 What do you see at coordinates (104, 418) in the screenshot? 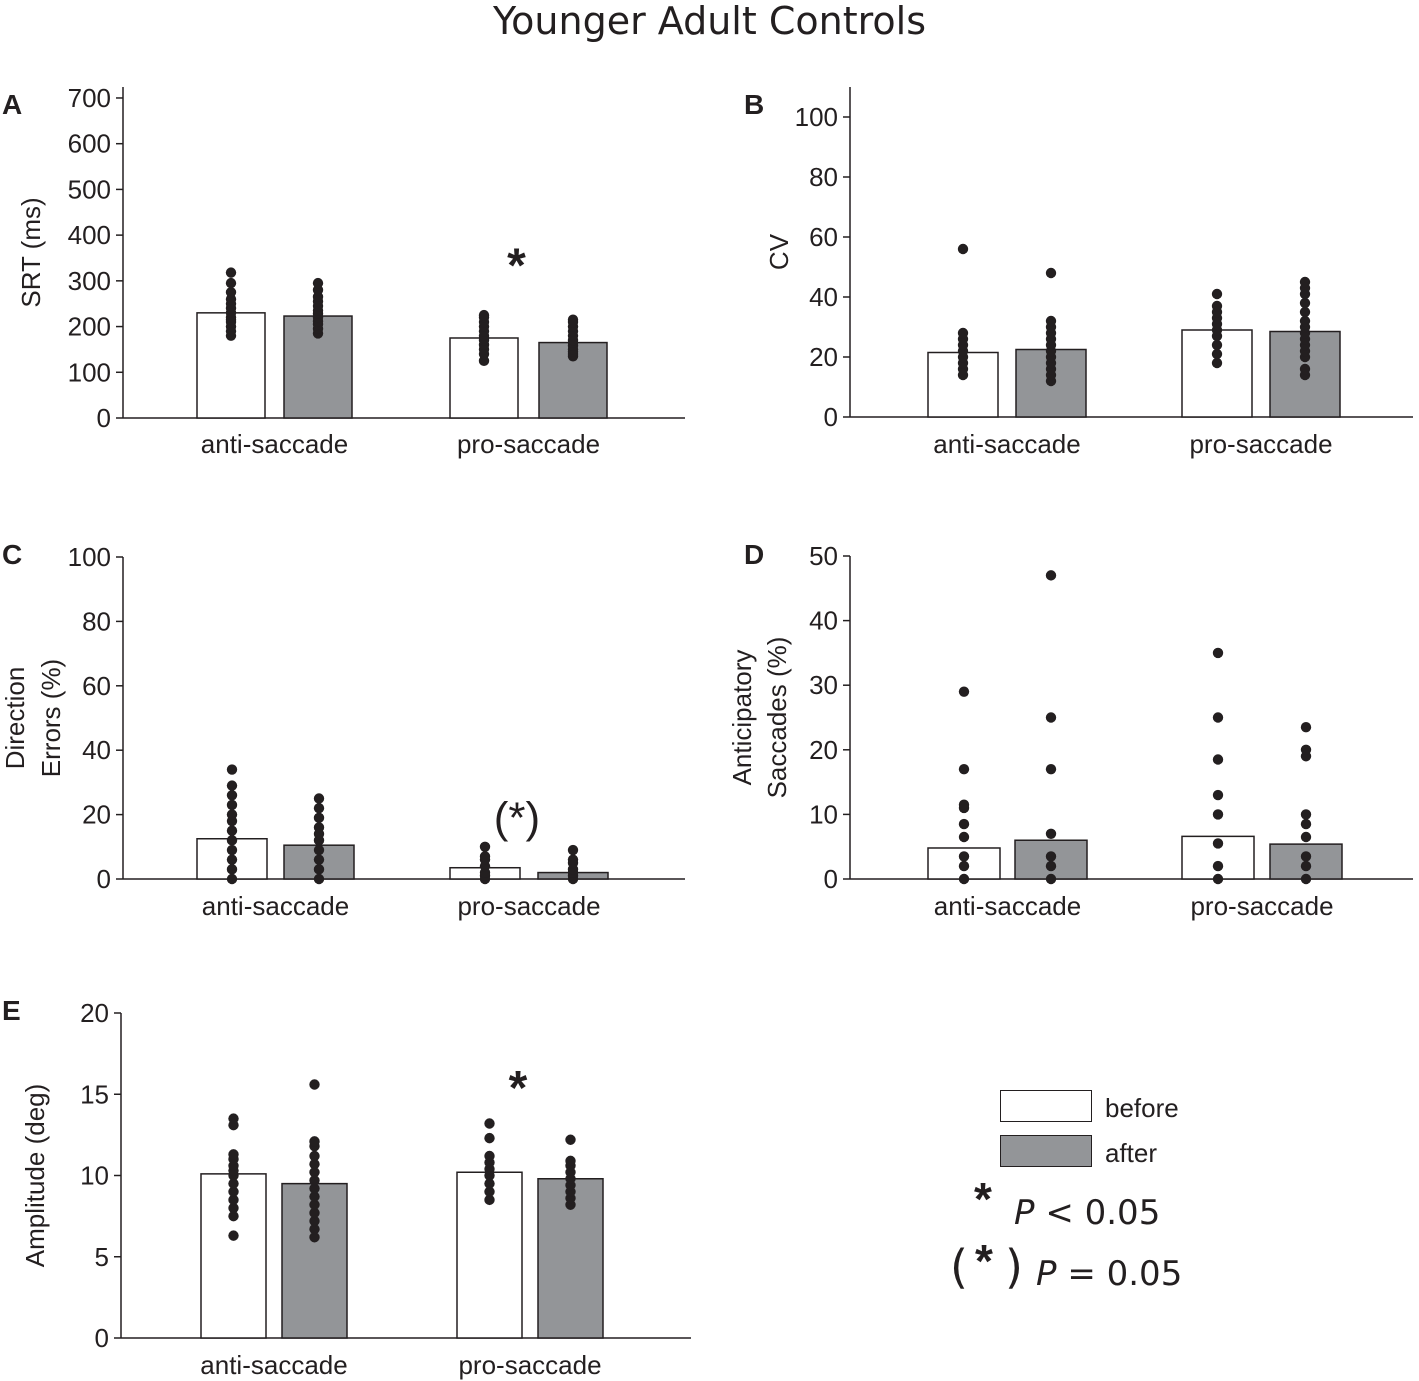
I see `panel-a-y-tick-label: 0` at bounding box center [104, 418].